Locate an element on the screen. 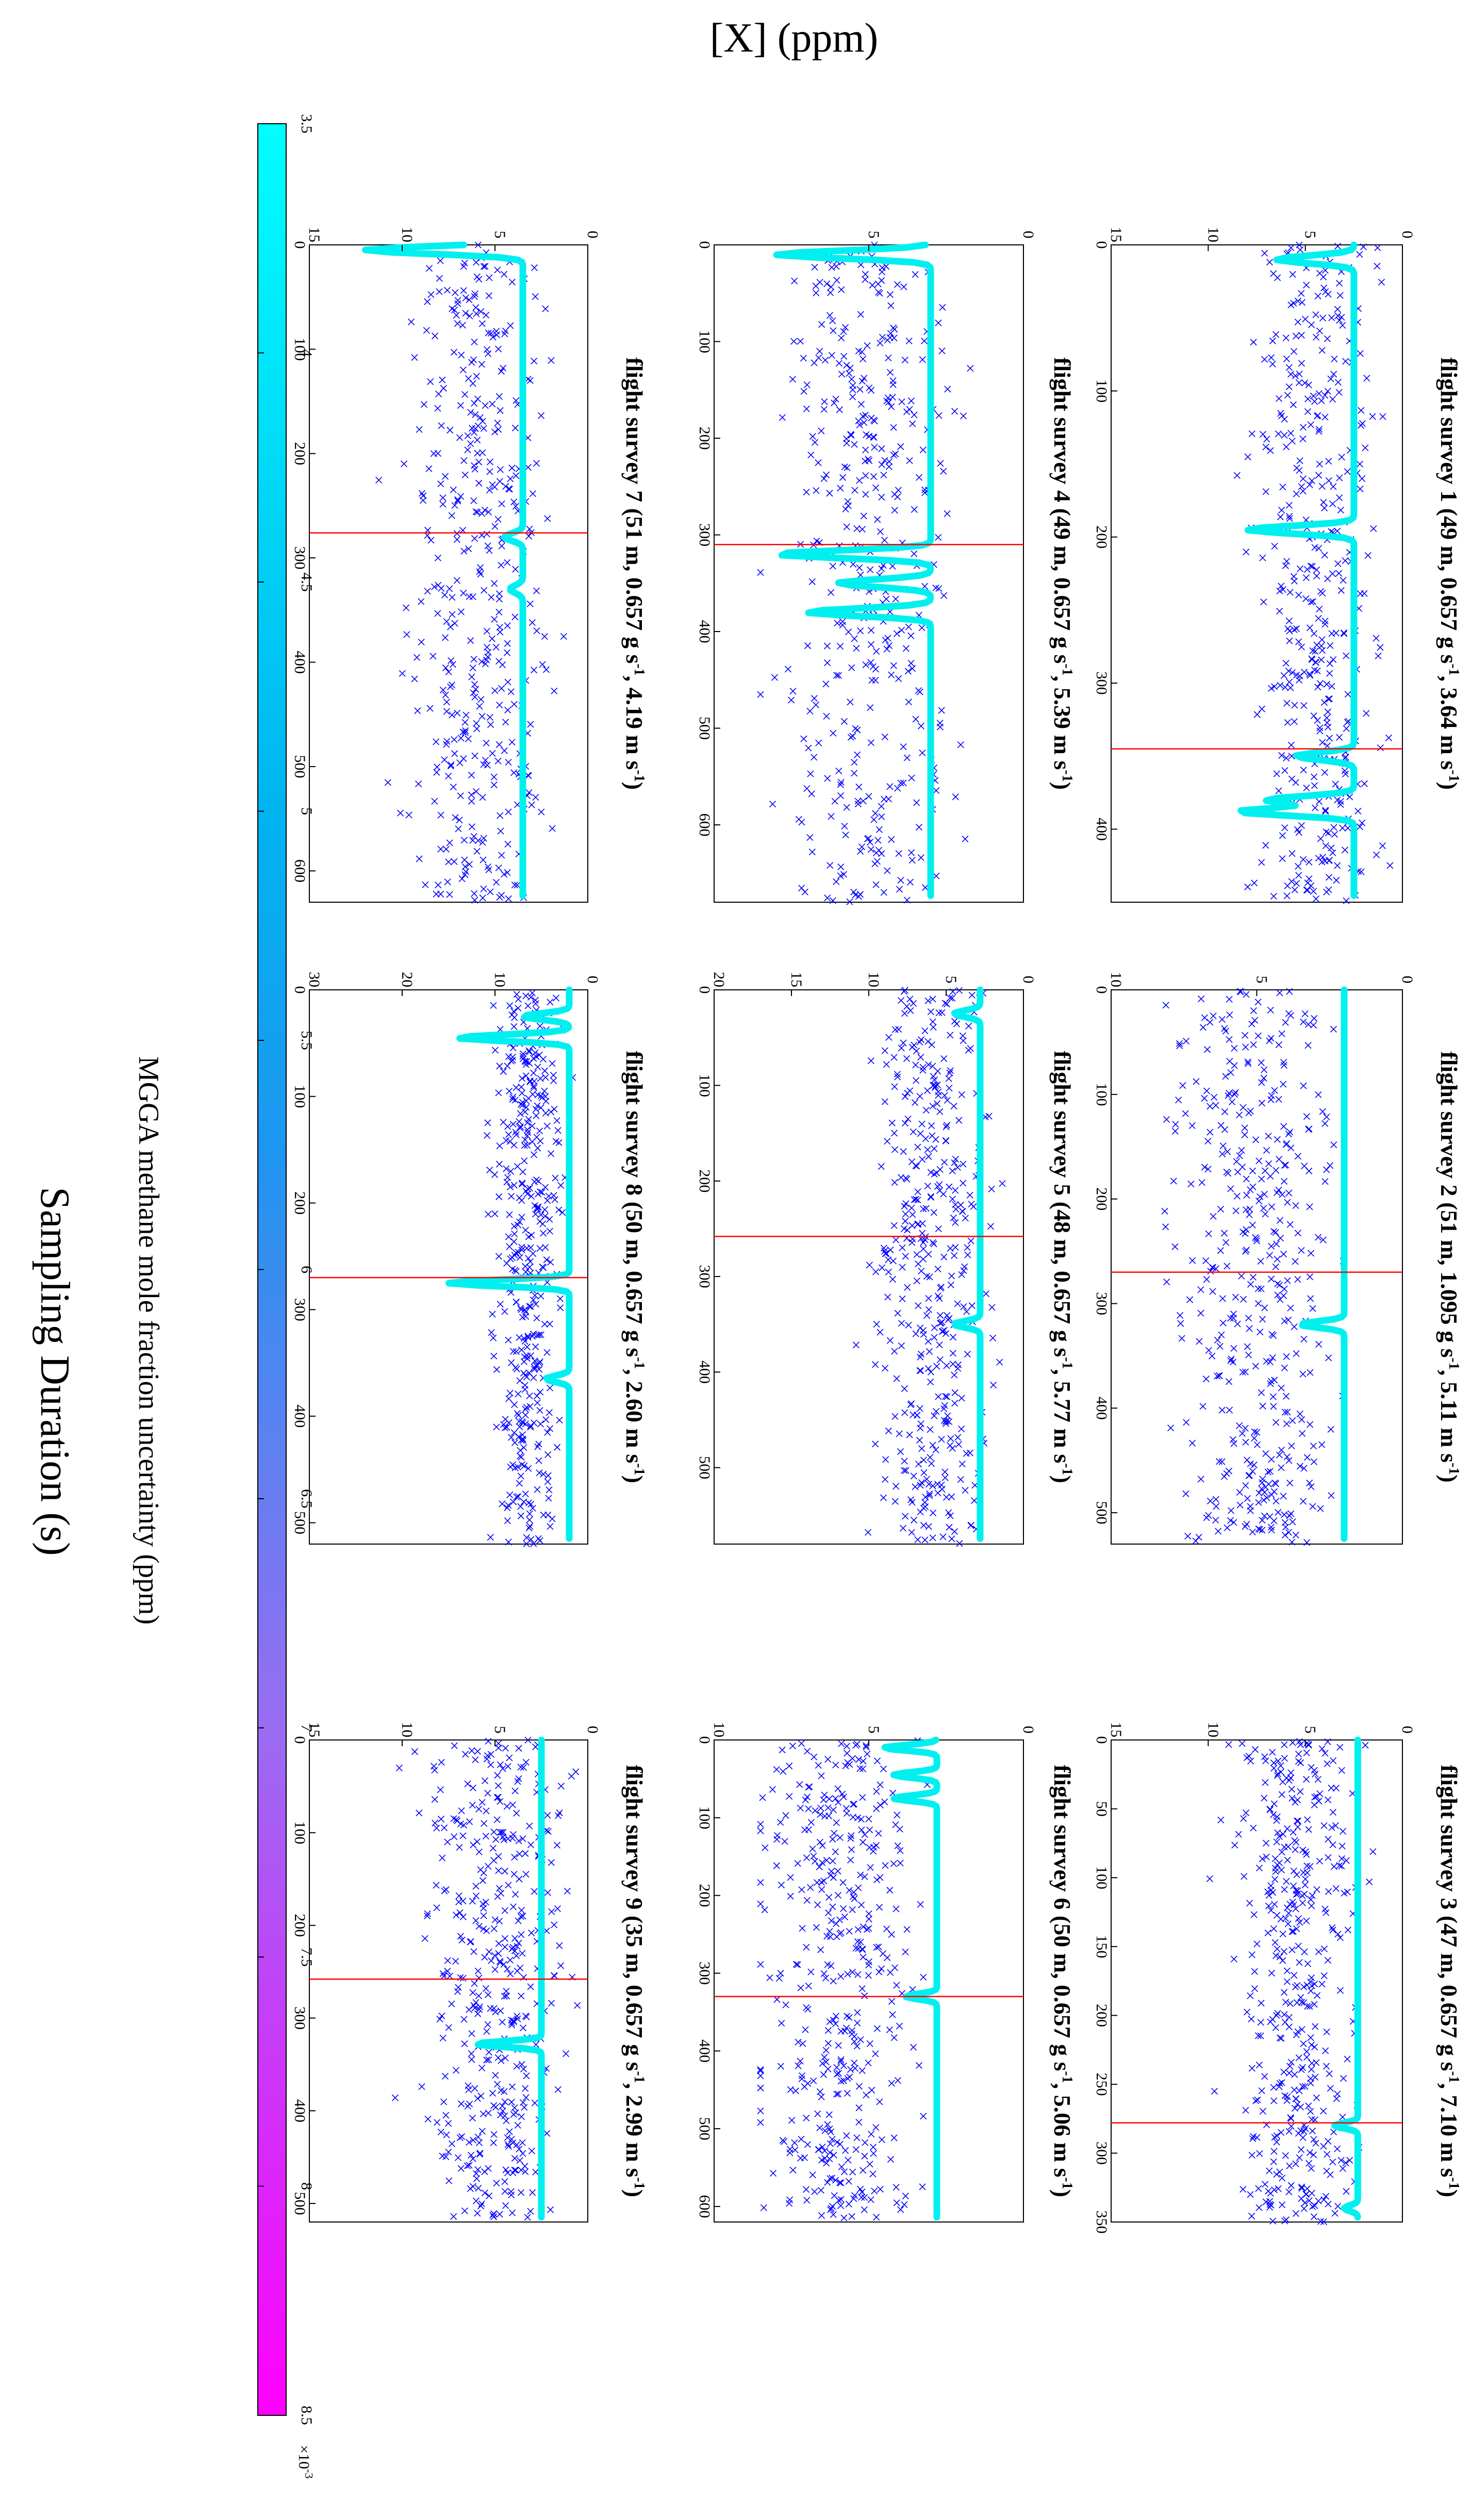  y-tick-label: 5 is located at coordinates (499, 235).